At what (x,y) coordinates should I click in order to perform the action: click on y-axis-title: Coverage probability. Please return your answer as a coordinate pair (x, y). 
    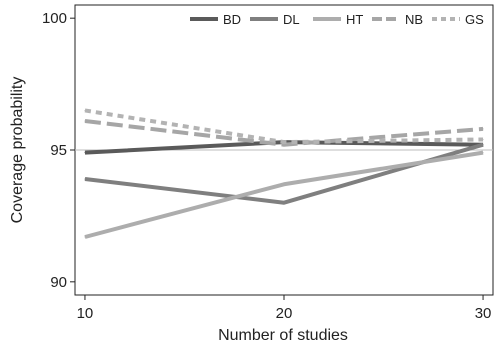
    Looking at the image, I should click on (17, 150).